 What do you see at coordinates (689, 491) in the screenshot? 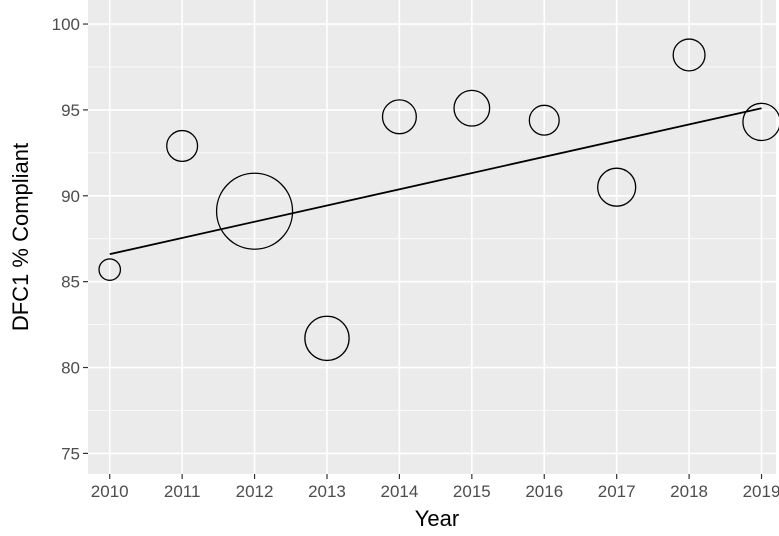
I see `x-tick-label: 2018` at bounding box center [689, 491].